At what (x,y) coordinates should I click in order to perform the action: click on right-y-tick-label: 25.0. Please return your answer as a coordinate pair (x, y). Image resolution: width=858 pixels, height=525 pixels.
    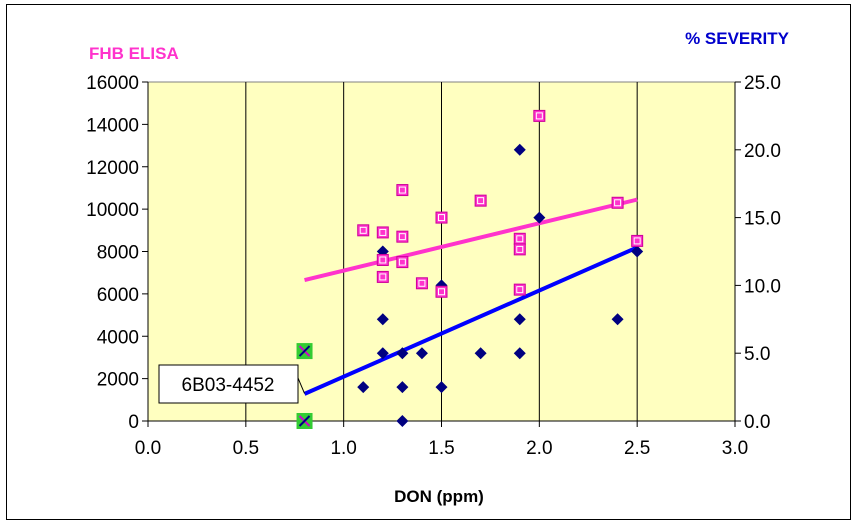
    Looking at the image, I should click on (762, 83).